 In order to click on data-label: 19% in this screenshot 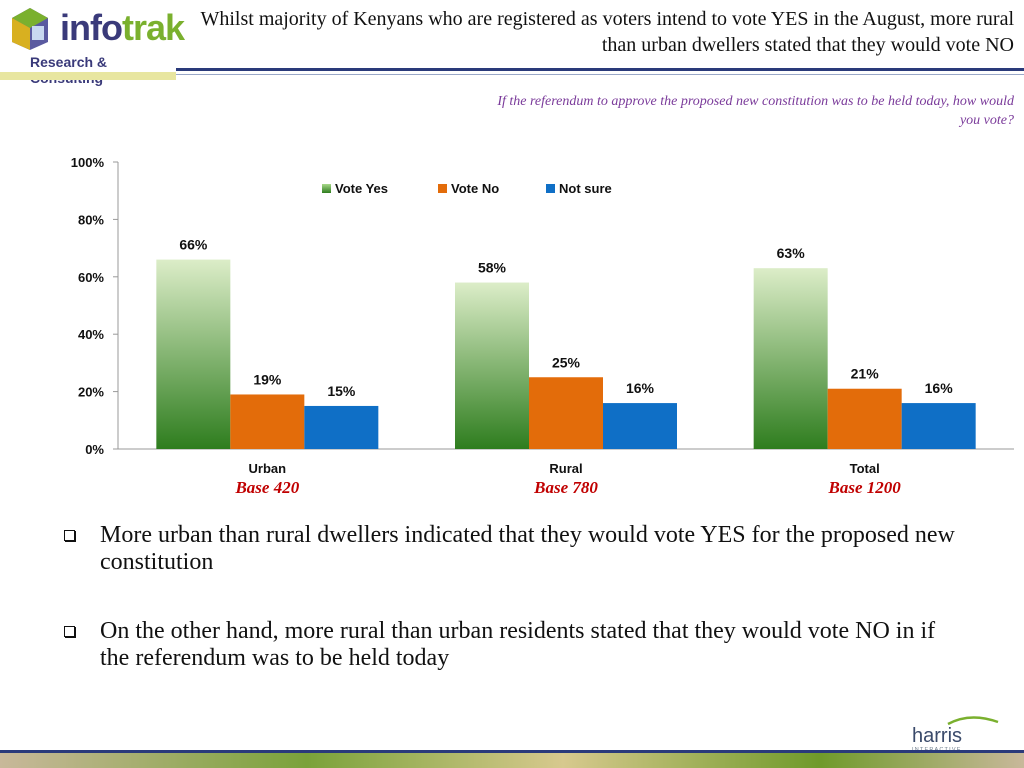, I will do `click(267, 379)`.